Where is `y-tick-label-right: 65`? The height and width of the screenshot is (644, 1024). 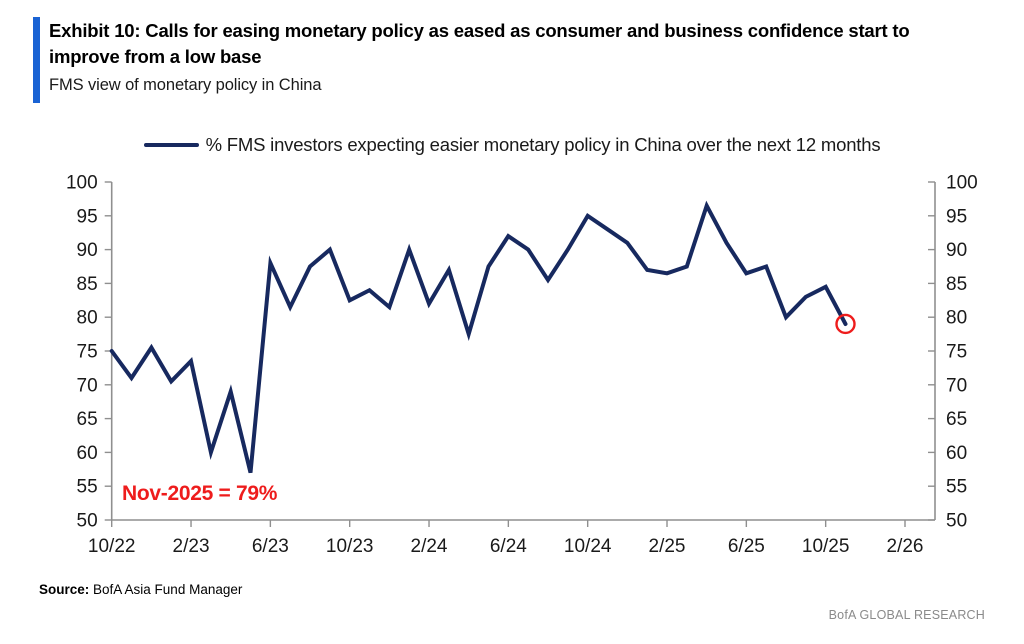 y-tick-label-right: 65 is located at coordinates (956, 419).